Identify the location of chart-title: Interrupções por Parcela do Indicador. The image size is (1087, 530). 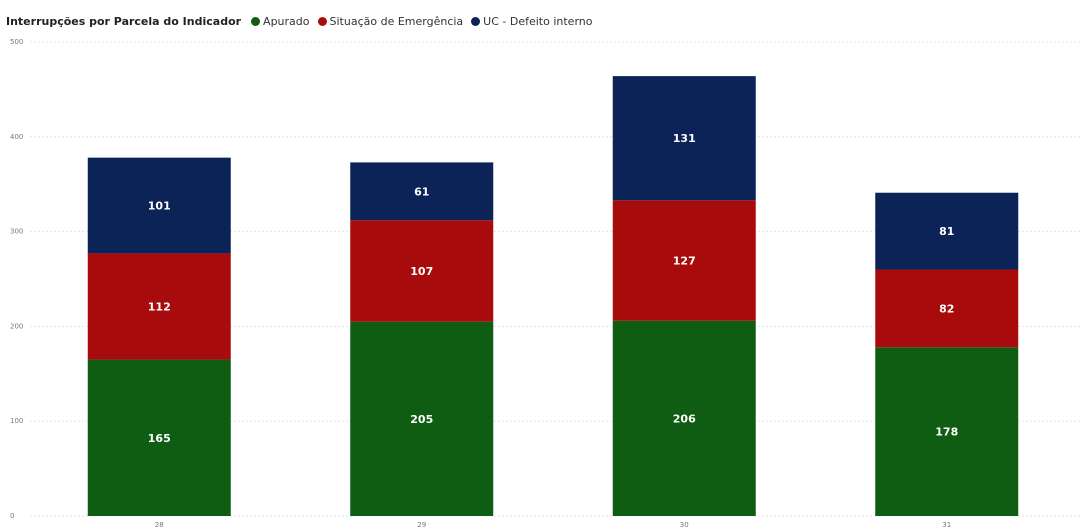
(124, 21).